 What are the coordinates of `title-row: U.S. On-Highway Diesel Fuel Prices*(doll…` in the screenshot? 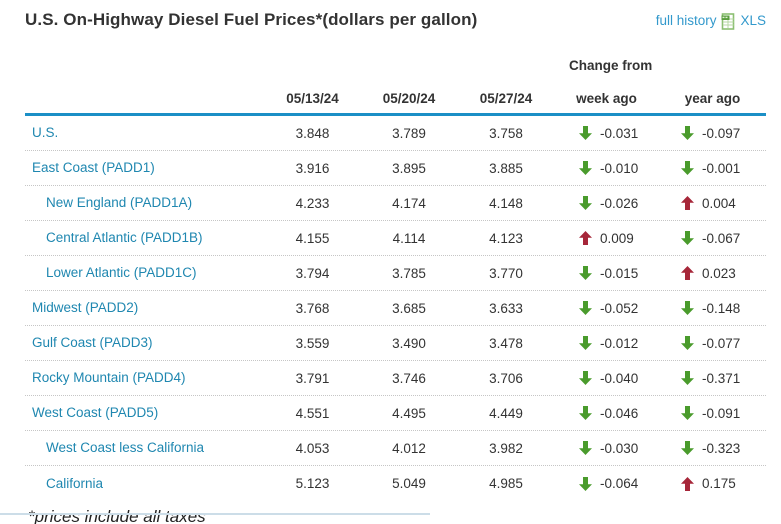 It's located at (395, 24).